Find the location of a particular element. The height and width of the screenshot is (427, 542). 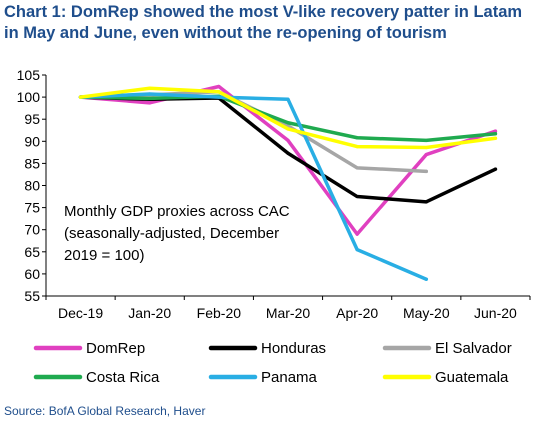

chart-annotation: Monthly GDP proxies across CAC is located at coordinates (177, 211).